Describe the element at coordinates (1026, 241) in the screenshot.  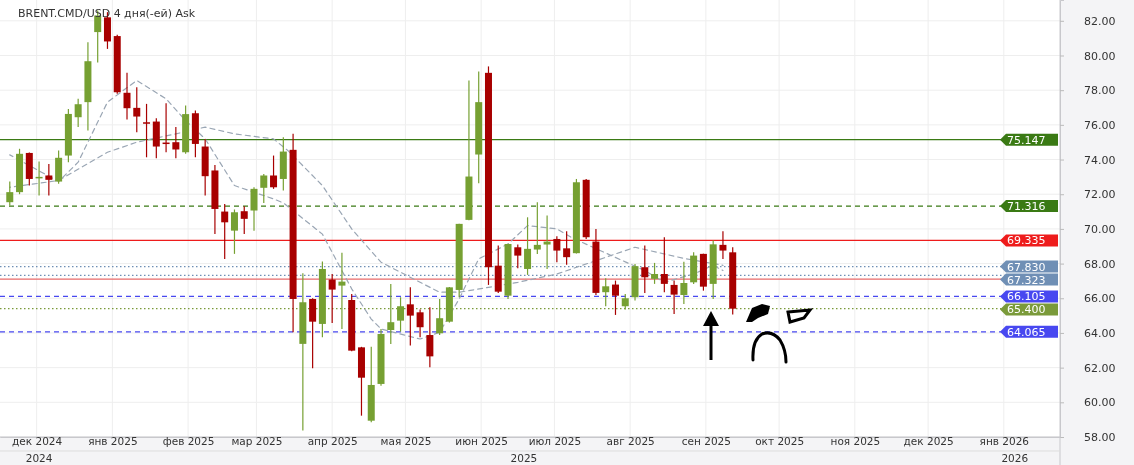
I see `ref-line-label: 69.335` at that location.